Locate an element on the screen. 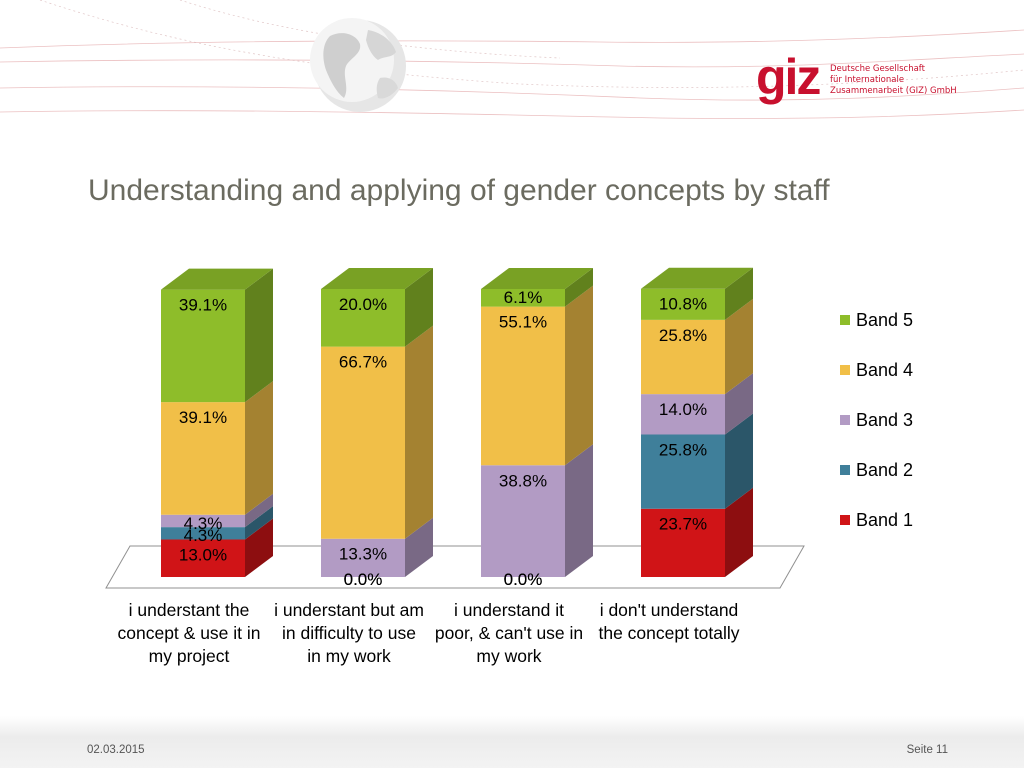 The width and height of the screenshot is (1024, 768). giz-logo-mark: giz is located at coordinates (788, 77).